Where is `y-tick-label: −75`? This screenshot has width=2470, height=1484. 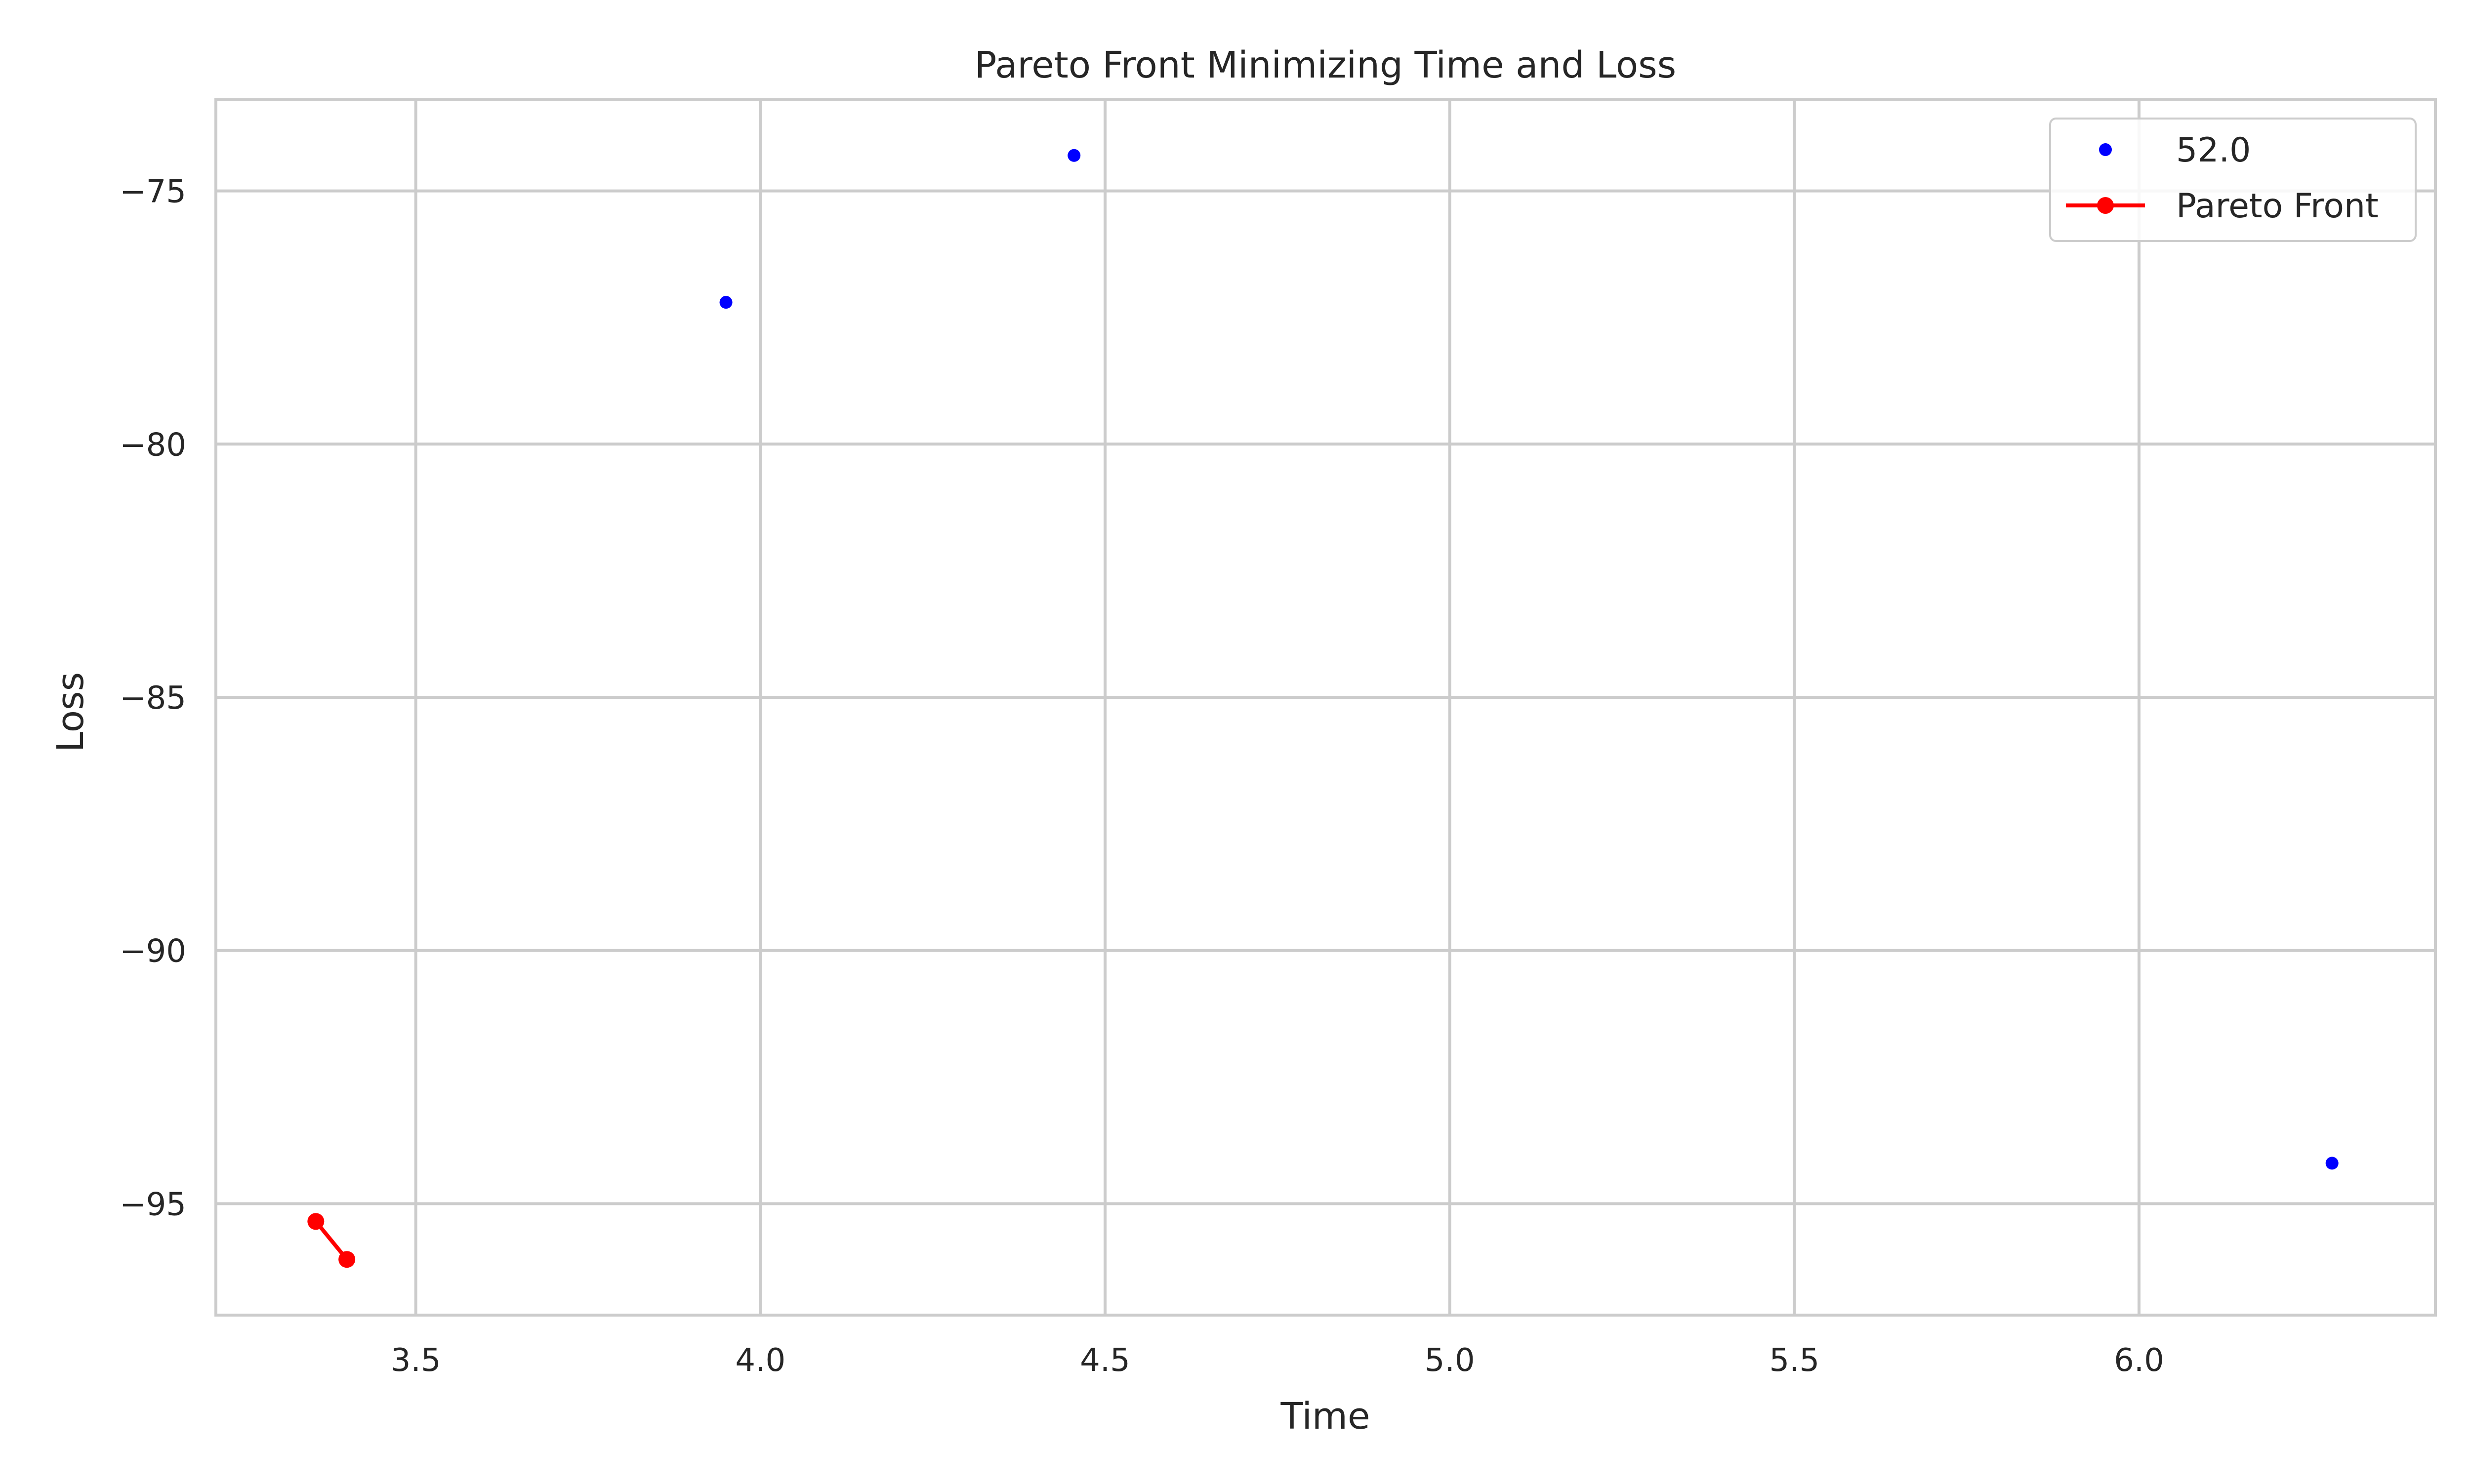
y-tick-label: −75 is located at coordinates (153, 192).